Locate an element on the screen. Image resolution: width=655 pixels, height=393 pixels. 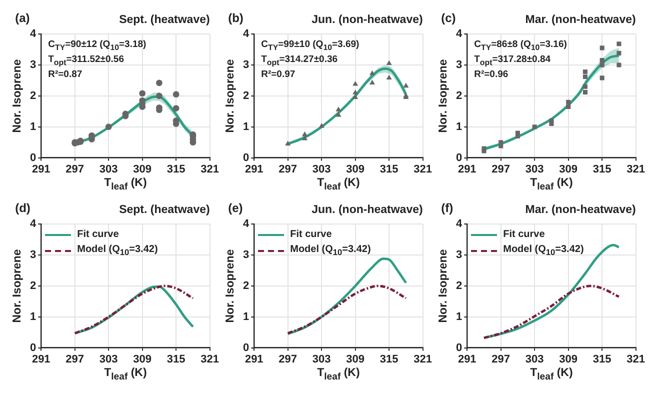
text: (e) is located at coordinates (235, 208).